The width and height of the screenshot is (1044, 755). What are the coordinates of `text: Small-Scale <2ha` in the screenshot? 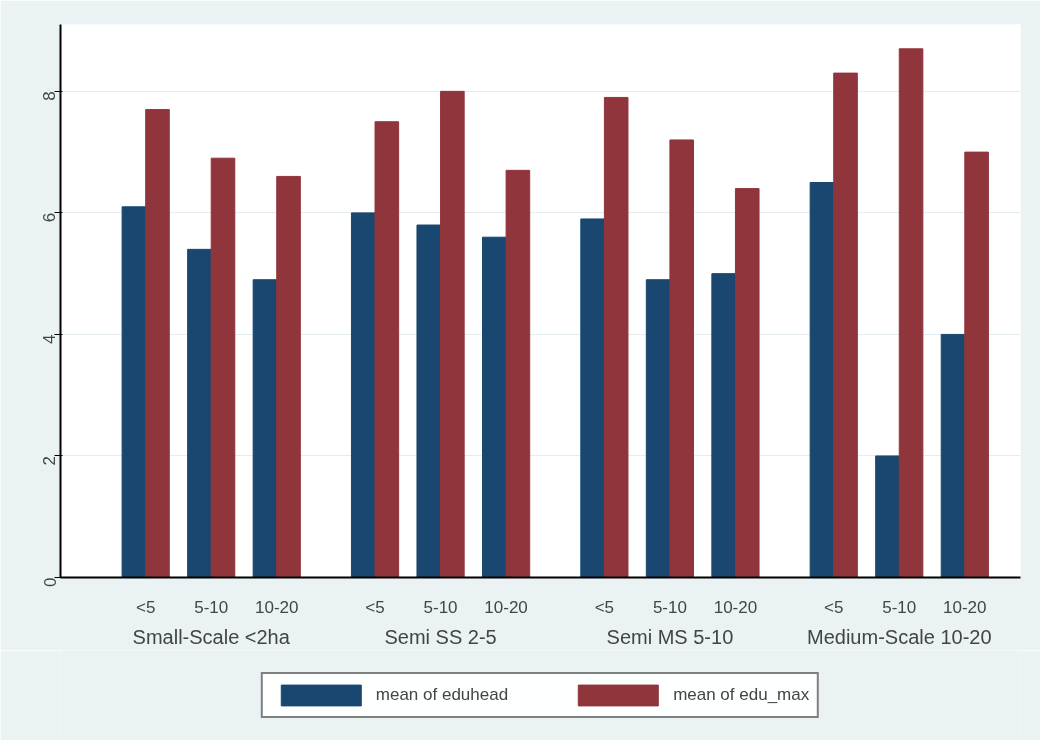 It's located at (211, 636).